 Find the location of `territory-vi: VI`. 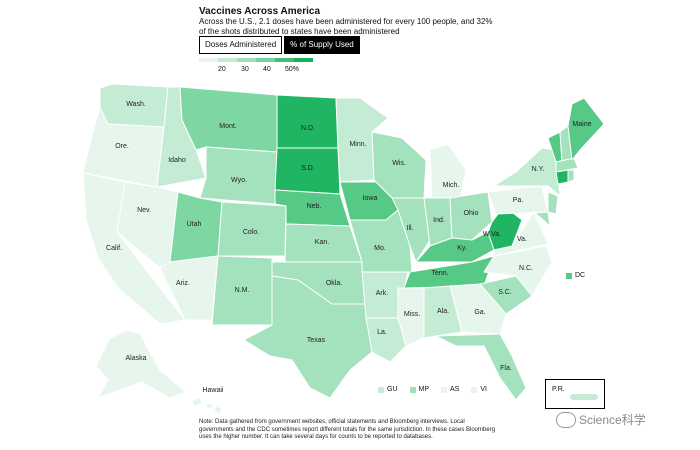

territory-vi: VI is located at coordinates (479, 389).